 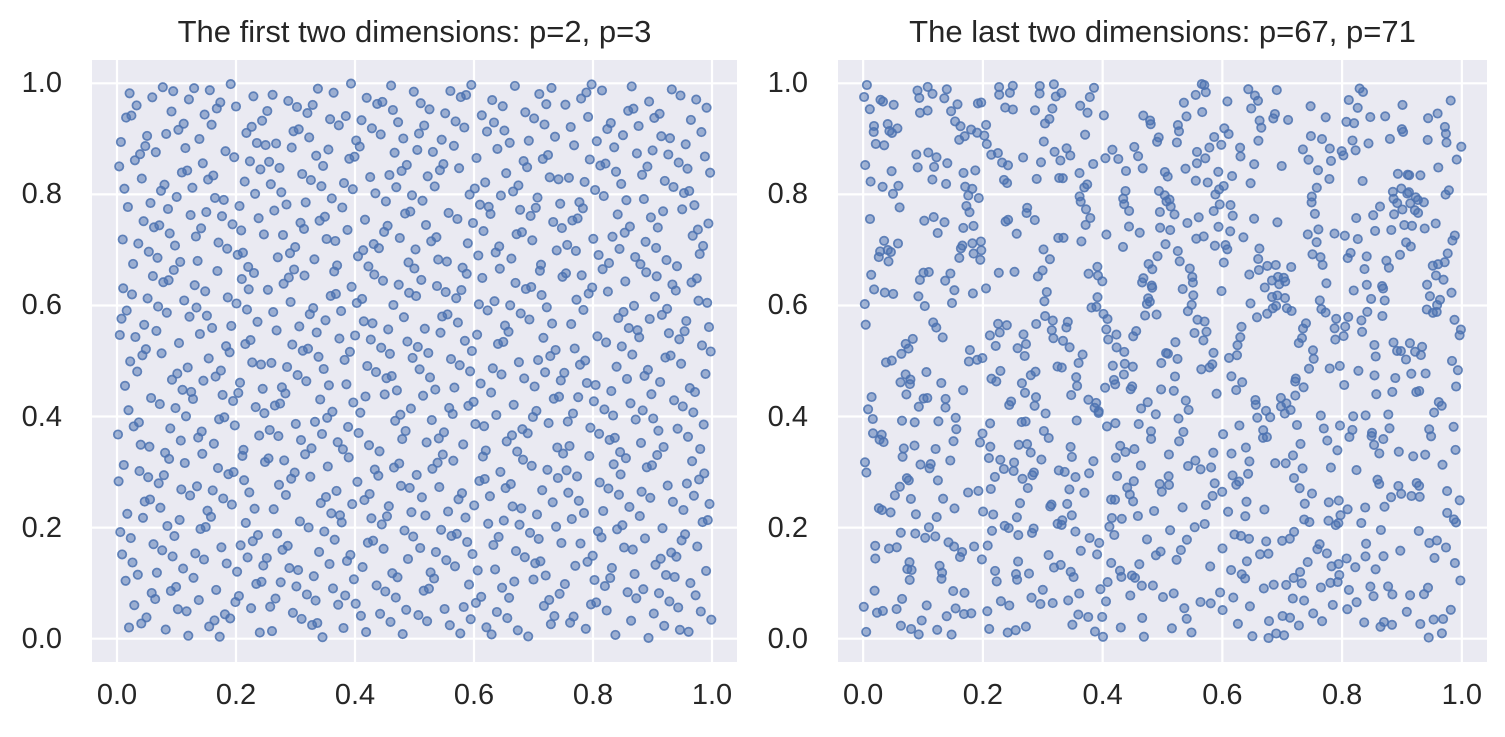 What do you see at coordinates (414, 31) in the screenshot?
I see `panel-title-left: The first two dimensions: p=2, p=3` at bounding box center [414, 31].